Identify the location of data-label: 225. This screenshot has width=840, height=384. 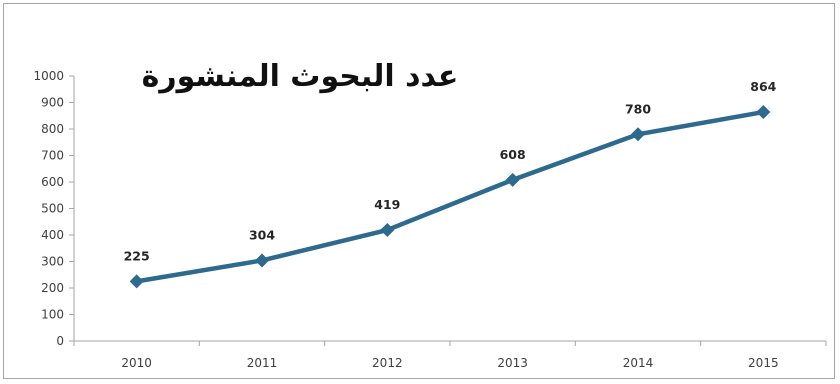
(137, 255).